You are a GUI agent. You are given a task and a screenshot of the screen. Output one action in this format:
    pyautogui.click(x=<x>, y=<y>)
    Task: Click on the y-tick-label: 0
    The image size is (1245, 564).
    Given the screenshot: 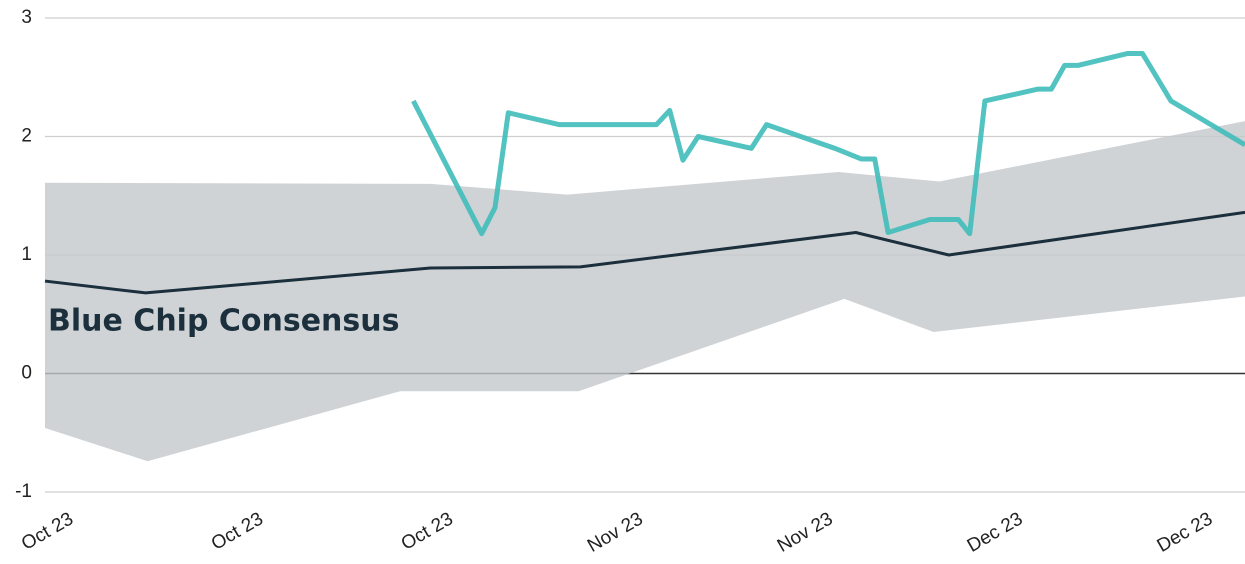 What is the action you would take?
    pyautogui.click(x=26, y=373)
    